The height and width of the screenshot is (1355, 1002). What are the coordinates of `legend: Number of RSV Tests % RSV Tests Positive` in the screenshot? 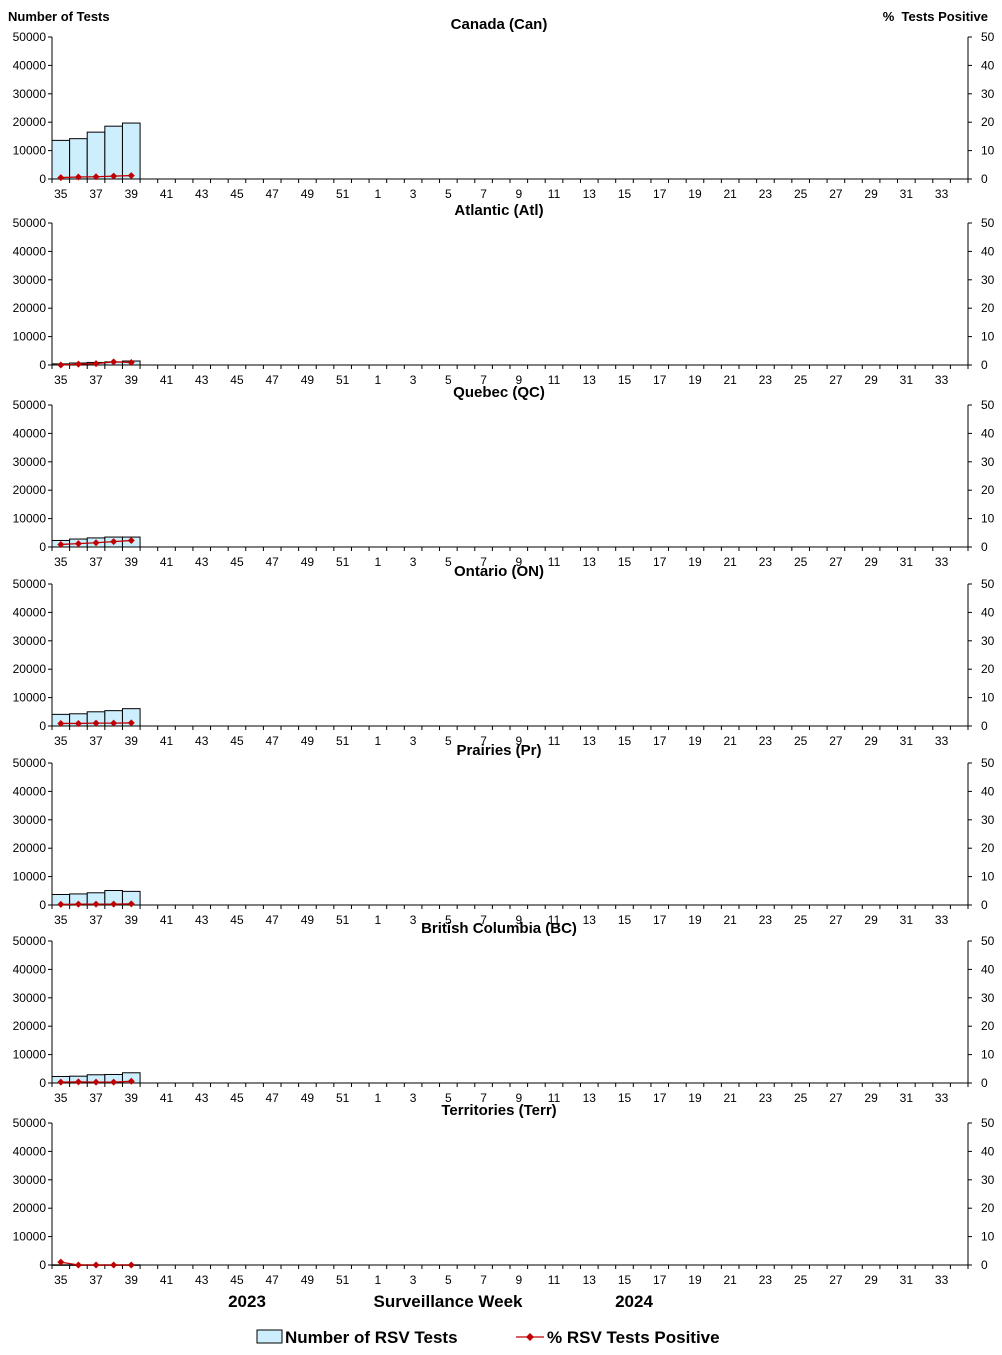 It's located at (488, 1337).